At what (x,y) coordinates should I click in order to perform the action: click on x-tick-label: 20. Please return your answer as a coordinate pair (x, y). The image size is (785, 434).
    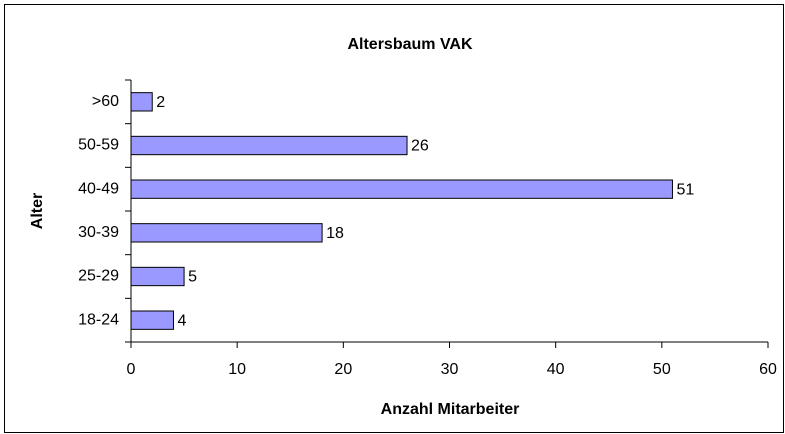
    Looking at the image, I should click on (343, 369).